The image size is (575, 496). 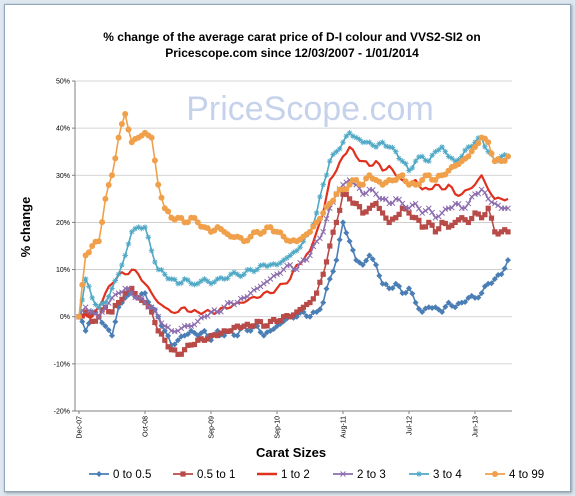 I want to click on legend-label: 2 to 3, so click(x=371, y=475).